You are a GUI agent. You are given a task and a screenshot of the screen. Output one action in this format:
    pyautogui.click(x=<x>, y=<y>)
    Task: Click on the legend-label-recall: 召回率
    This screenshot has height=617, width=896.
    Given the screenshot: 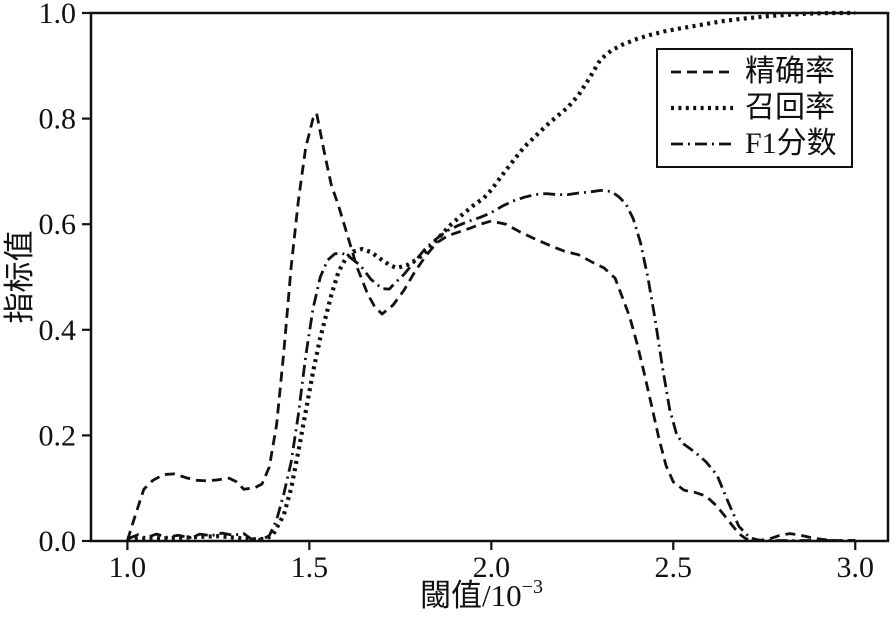 What is the action you would take?
    pyautogui.click(x=790, y=107)
    